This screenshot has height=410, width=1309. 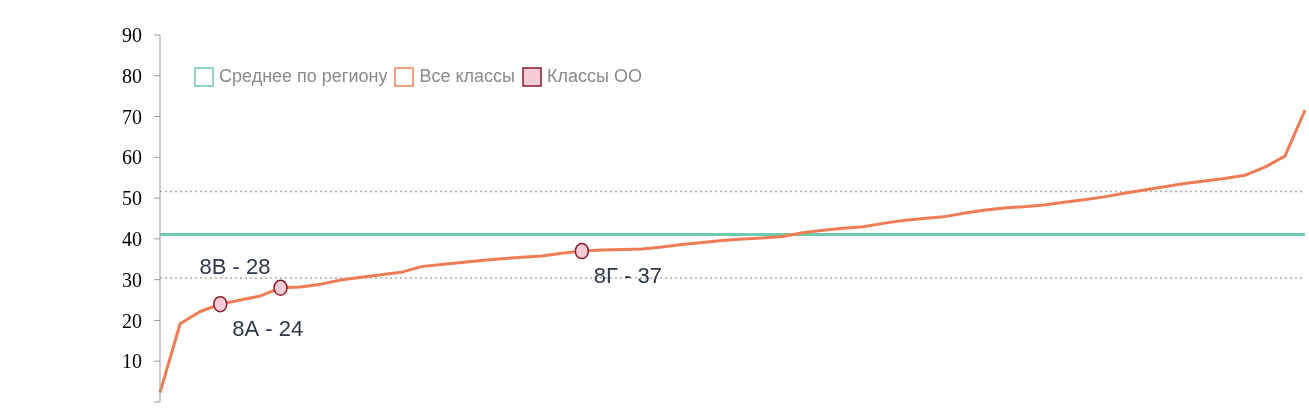 I want to click on y-tick-label: 40, so click(x=132, y=238).